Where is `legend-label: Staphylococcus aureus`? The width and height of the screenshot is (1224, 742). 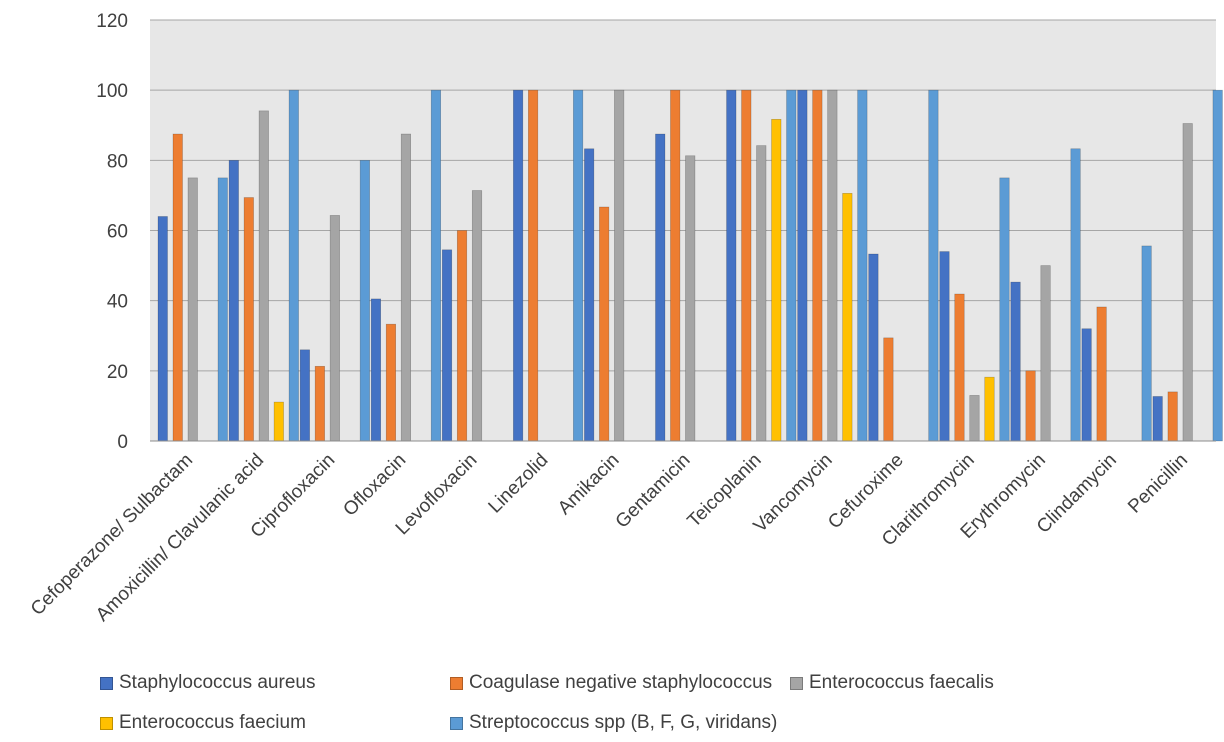
legend-label: Staphylococcus aureus is located at coordinates (217, 682).